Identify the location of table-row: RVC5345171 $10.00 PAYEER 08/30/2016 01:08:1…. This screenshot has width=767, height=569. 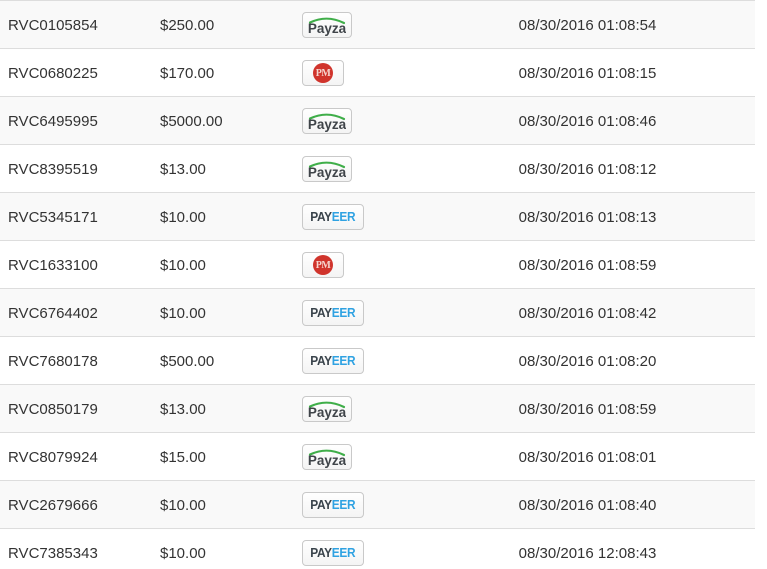
(377, 216).